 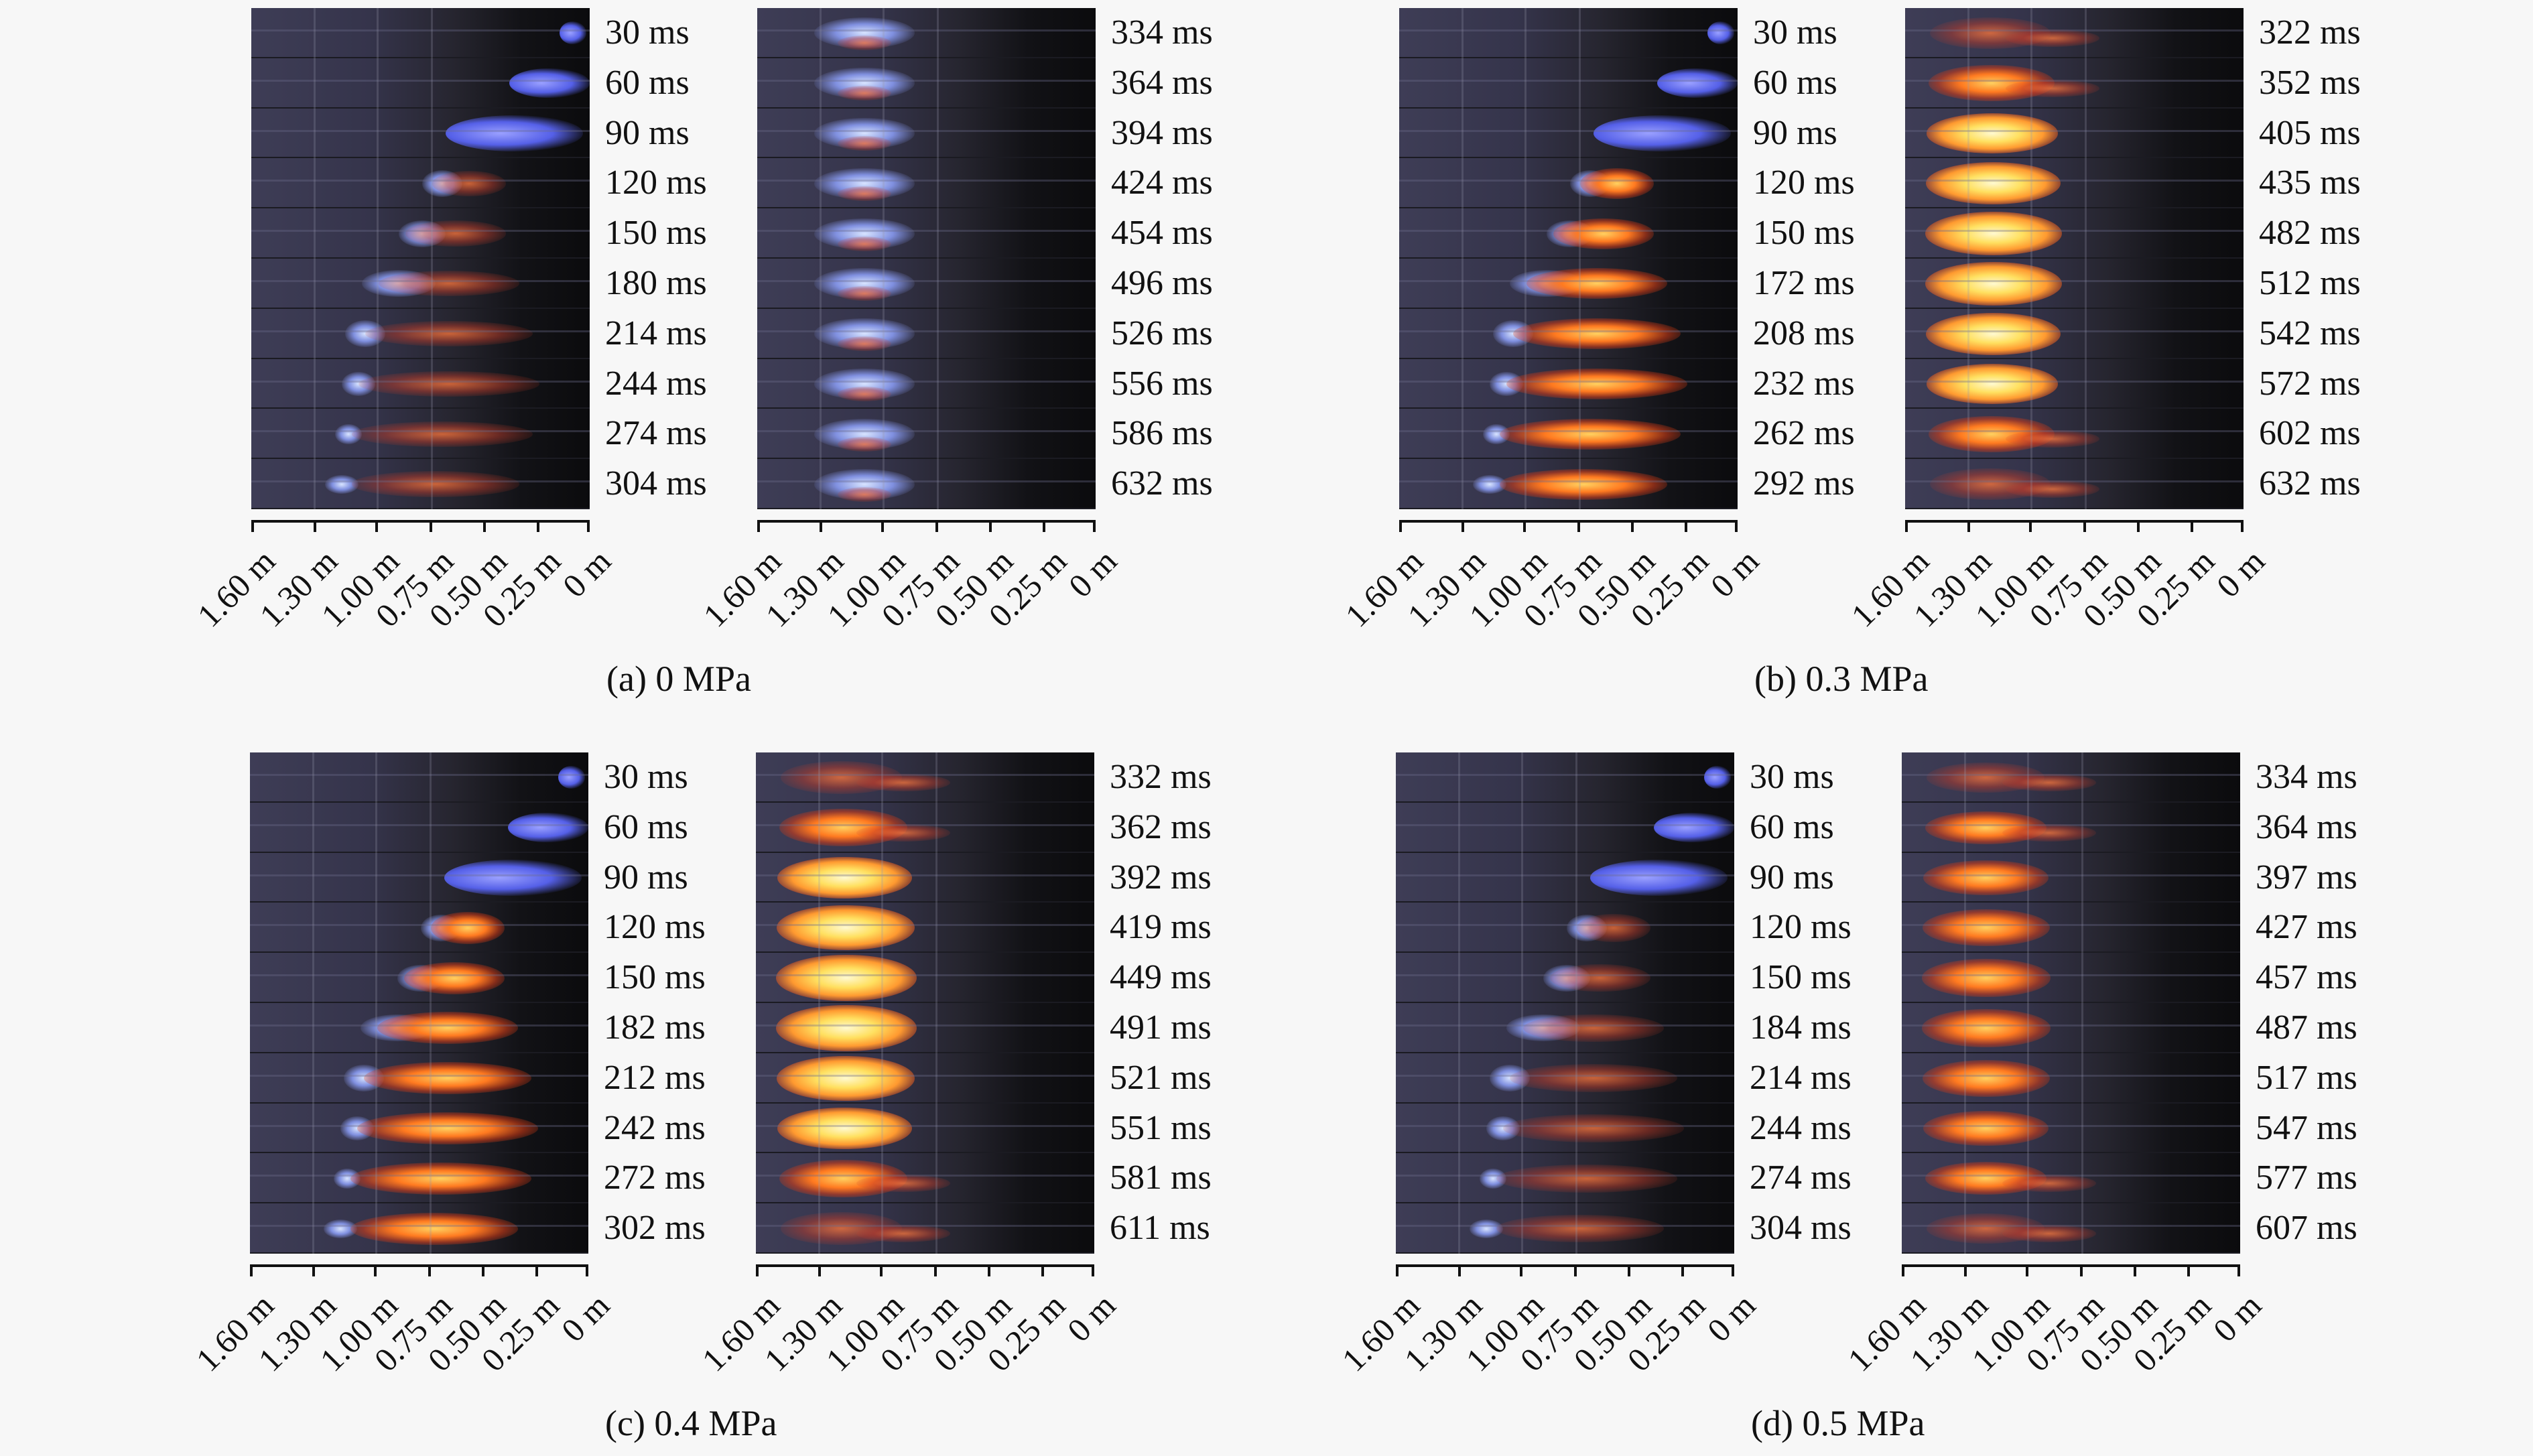 What do you see at coordinates (420, 258) in the screenshot?
I see `left-image-strip` at bounding box center [420, 258].